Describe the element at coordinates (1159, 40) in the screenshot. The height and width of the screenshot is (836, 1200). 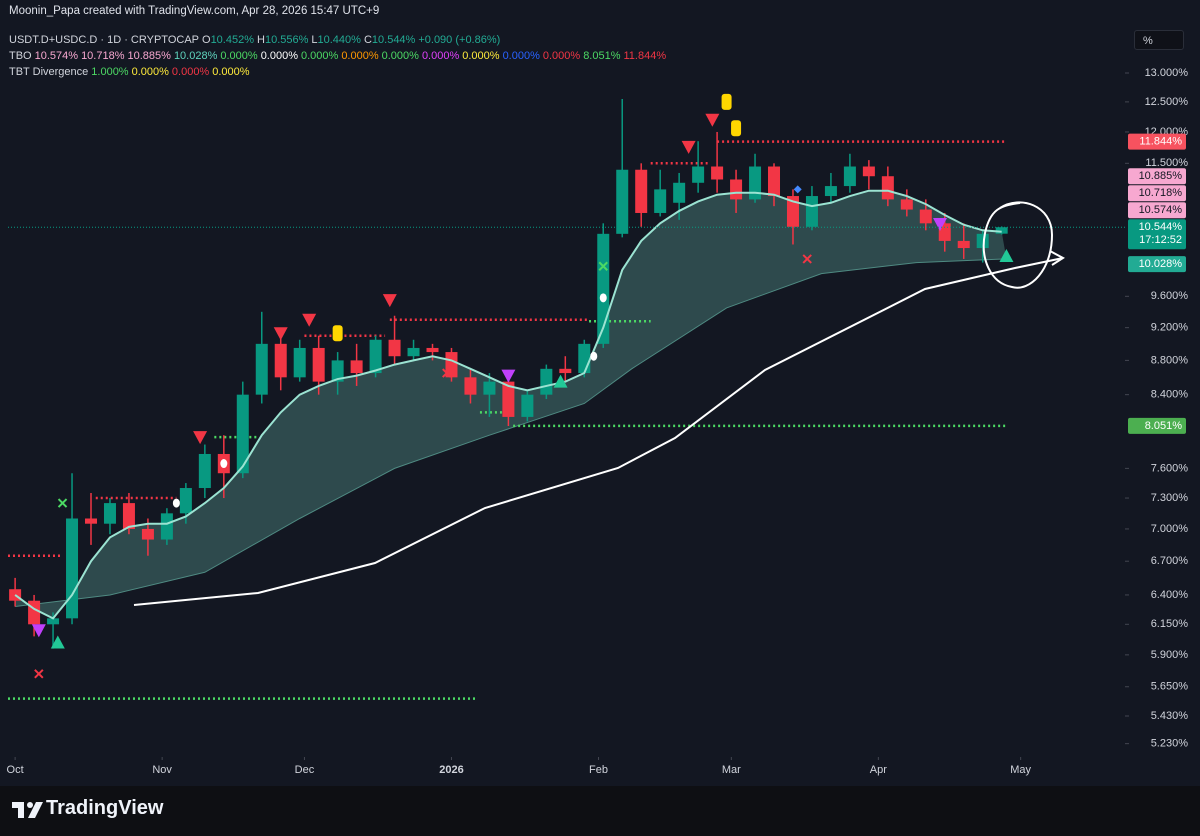
I see `scale-button: %` at that location.